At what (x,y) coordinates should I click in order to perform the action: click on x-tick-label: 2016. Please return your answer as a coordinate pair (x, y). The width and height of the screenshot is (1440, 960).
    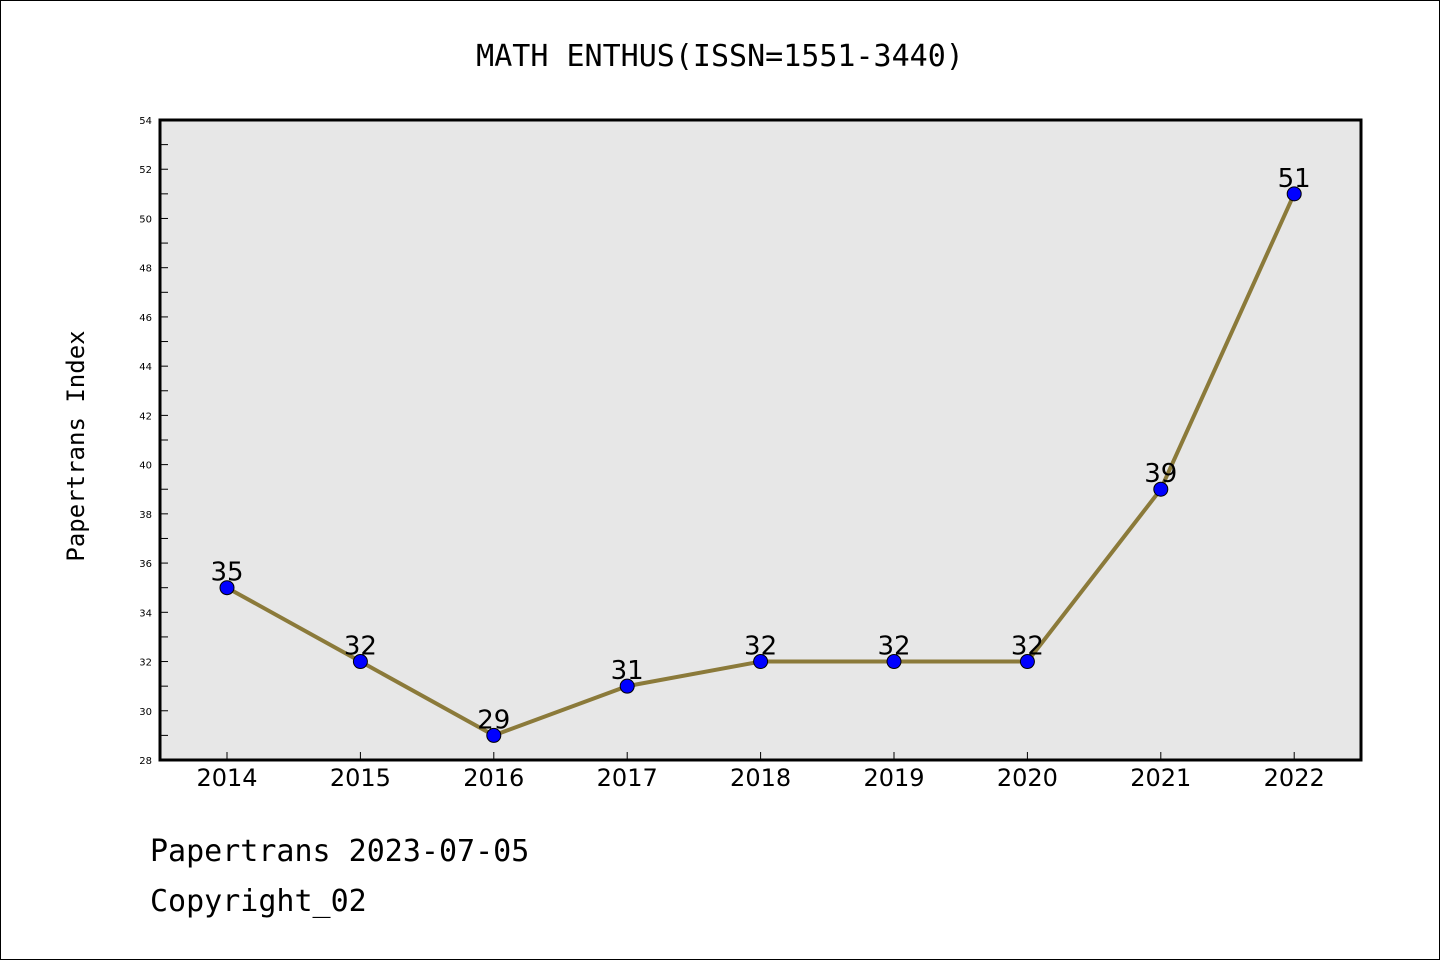
    Looking at the image, I should click on (493, 778).